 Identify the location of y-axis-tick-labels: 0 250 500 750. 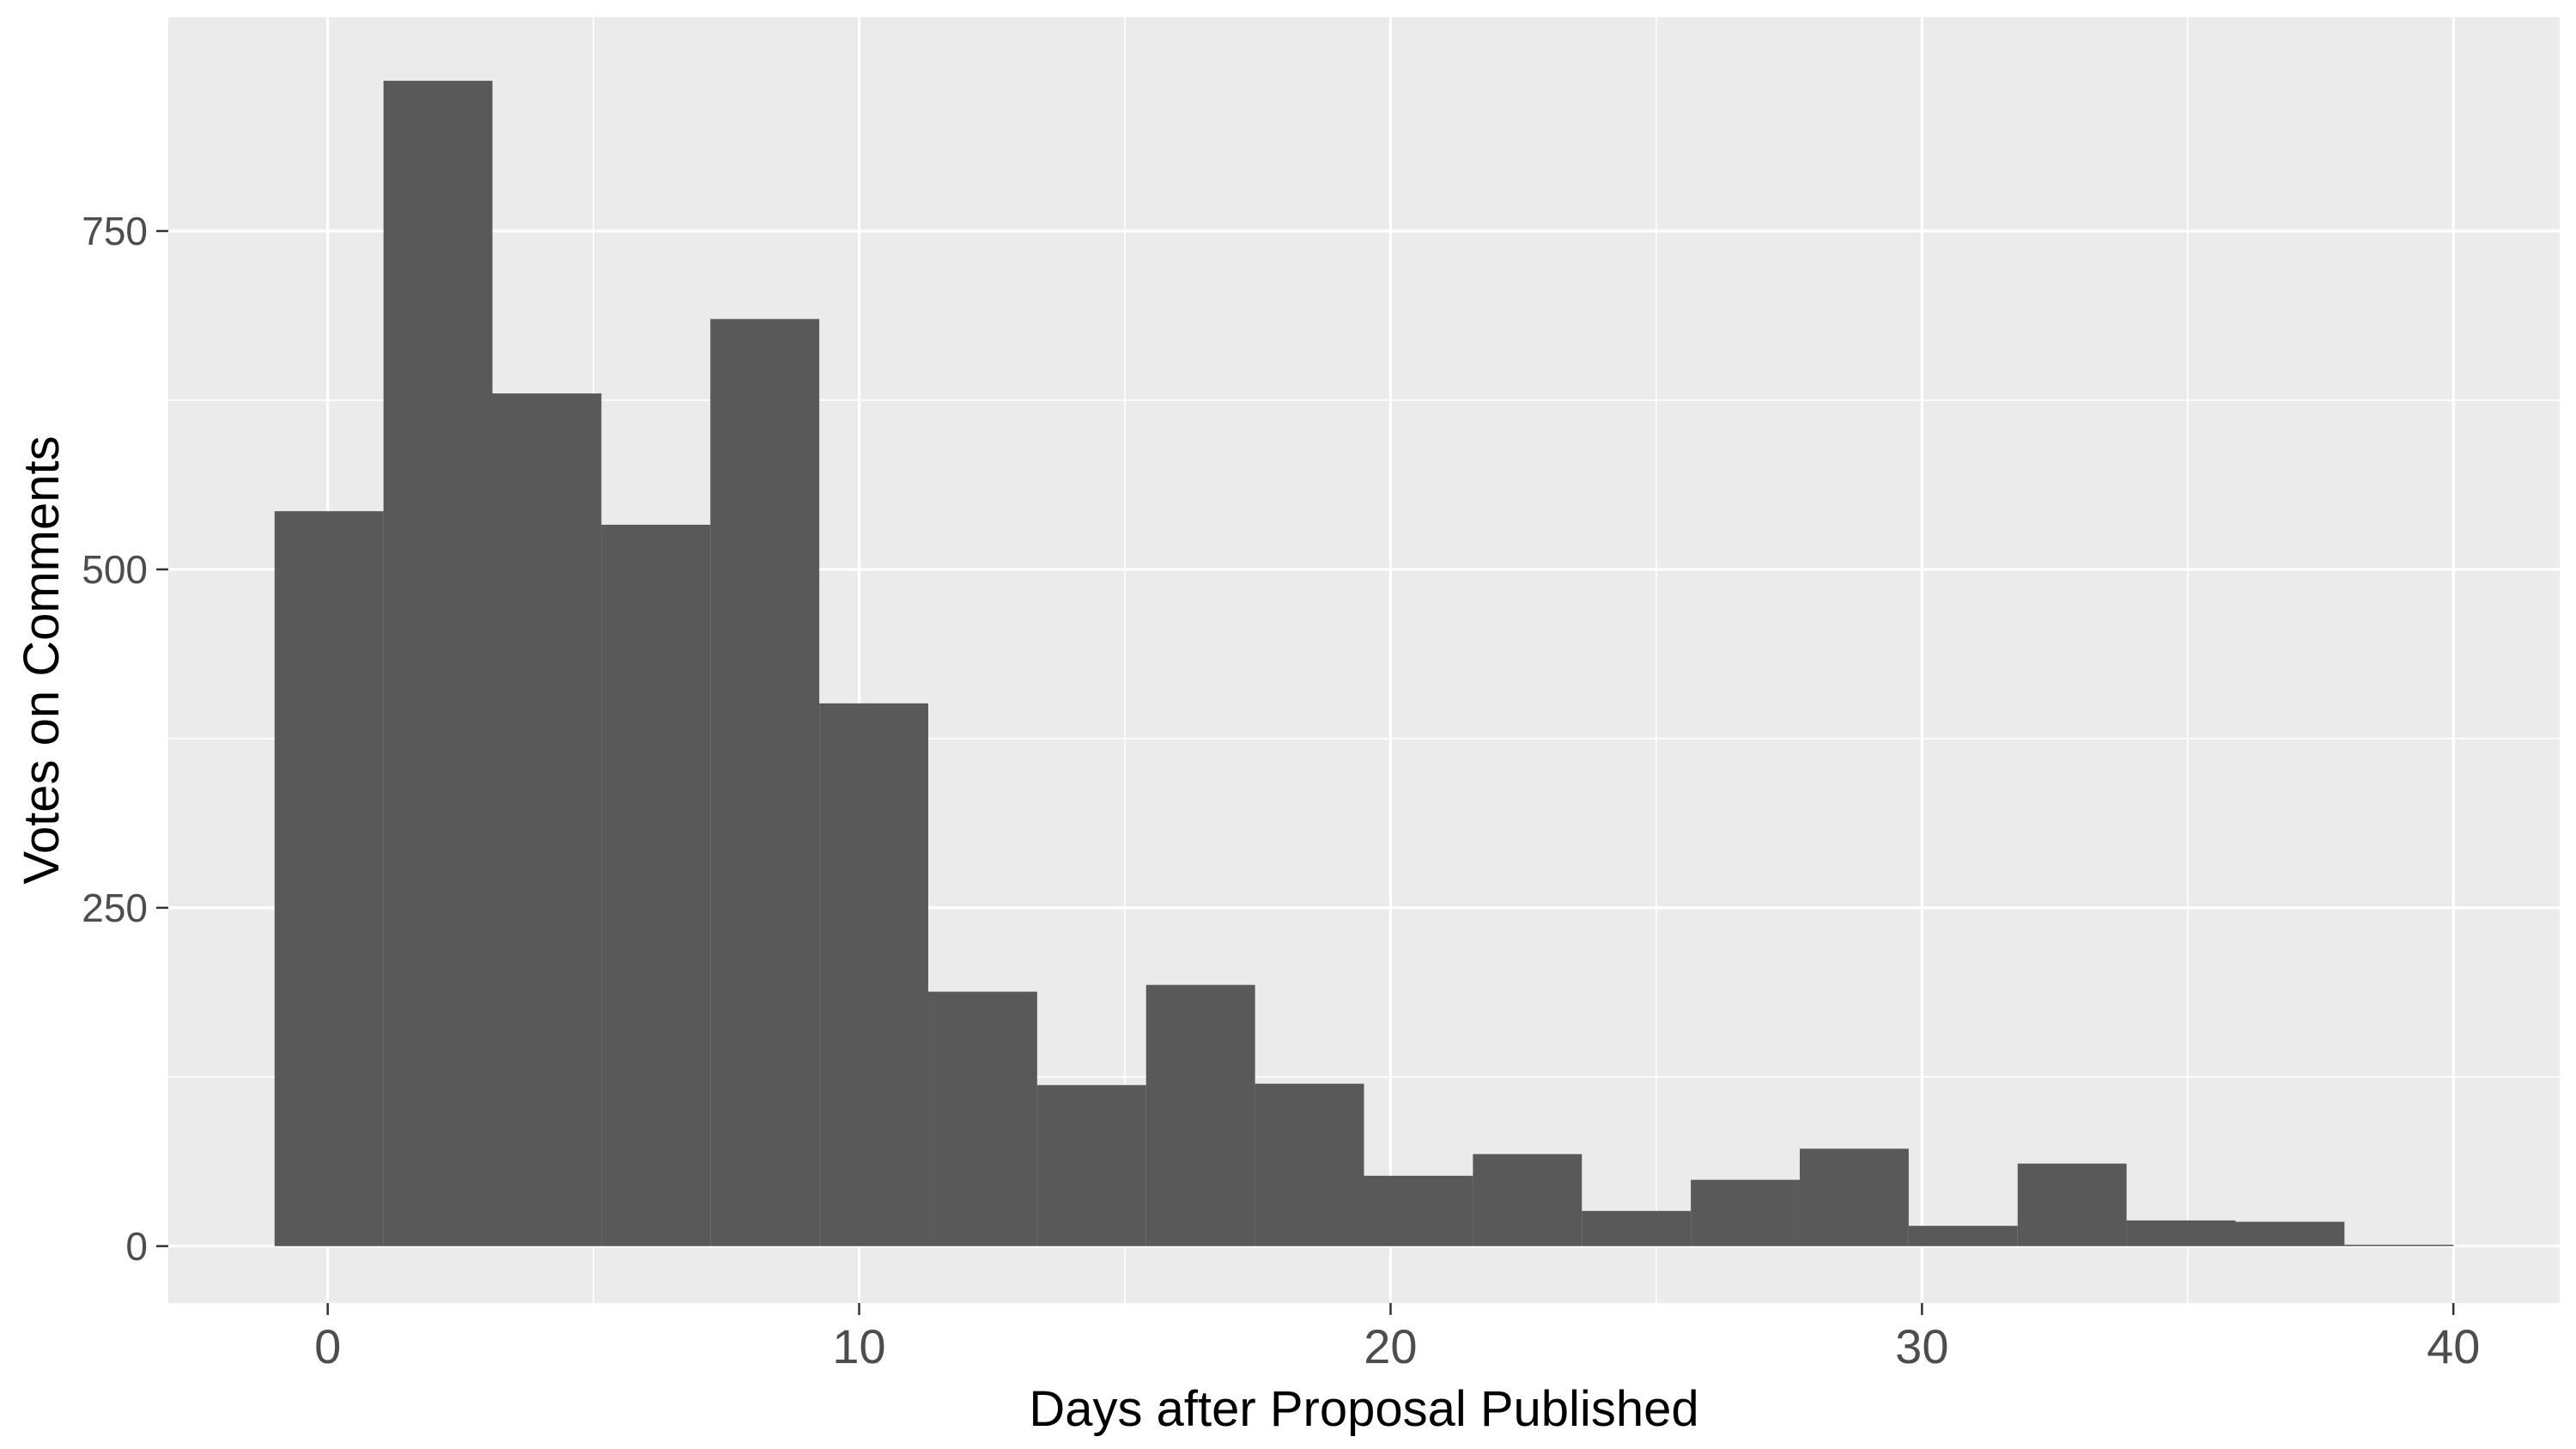
(115, 739).